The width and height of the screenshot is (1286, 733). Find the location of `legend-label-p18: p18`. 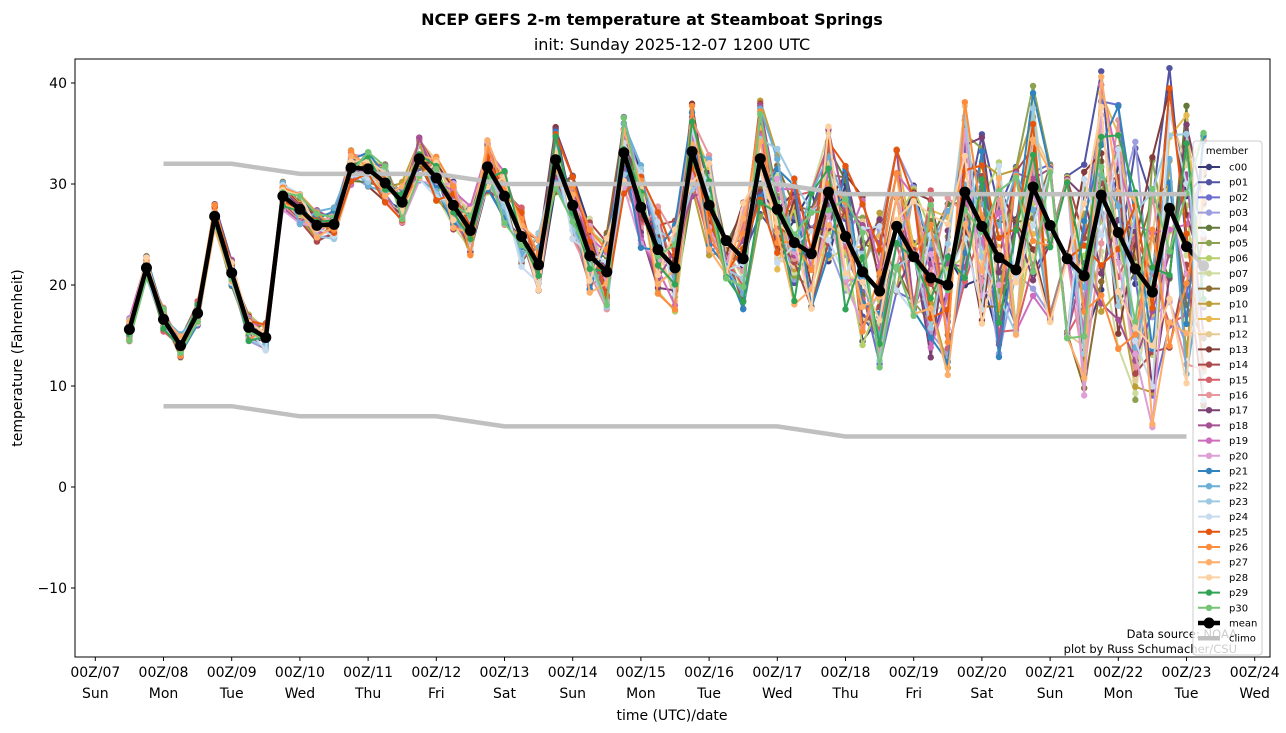

legend-label-p18: p18 is located at coordinates (1238, 426).